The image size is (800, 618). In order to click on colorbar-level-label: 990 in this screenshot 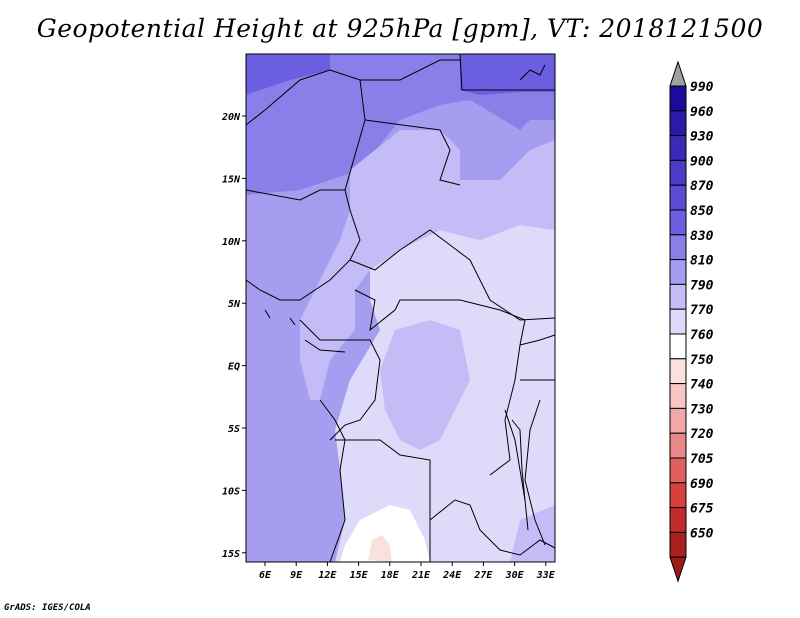, I will do `click(702, 87)`.